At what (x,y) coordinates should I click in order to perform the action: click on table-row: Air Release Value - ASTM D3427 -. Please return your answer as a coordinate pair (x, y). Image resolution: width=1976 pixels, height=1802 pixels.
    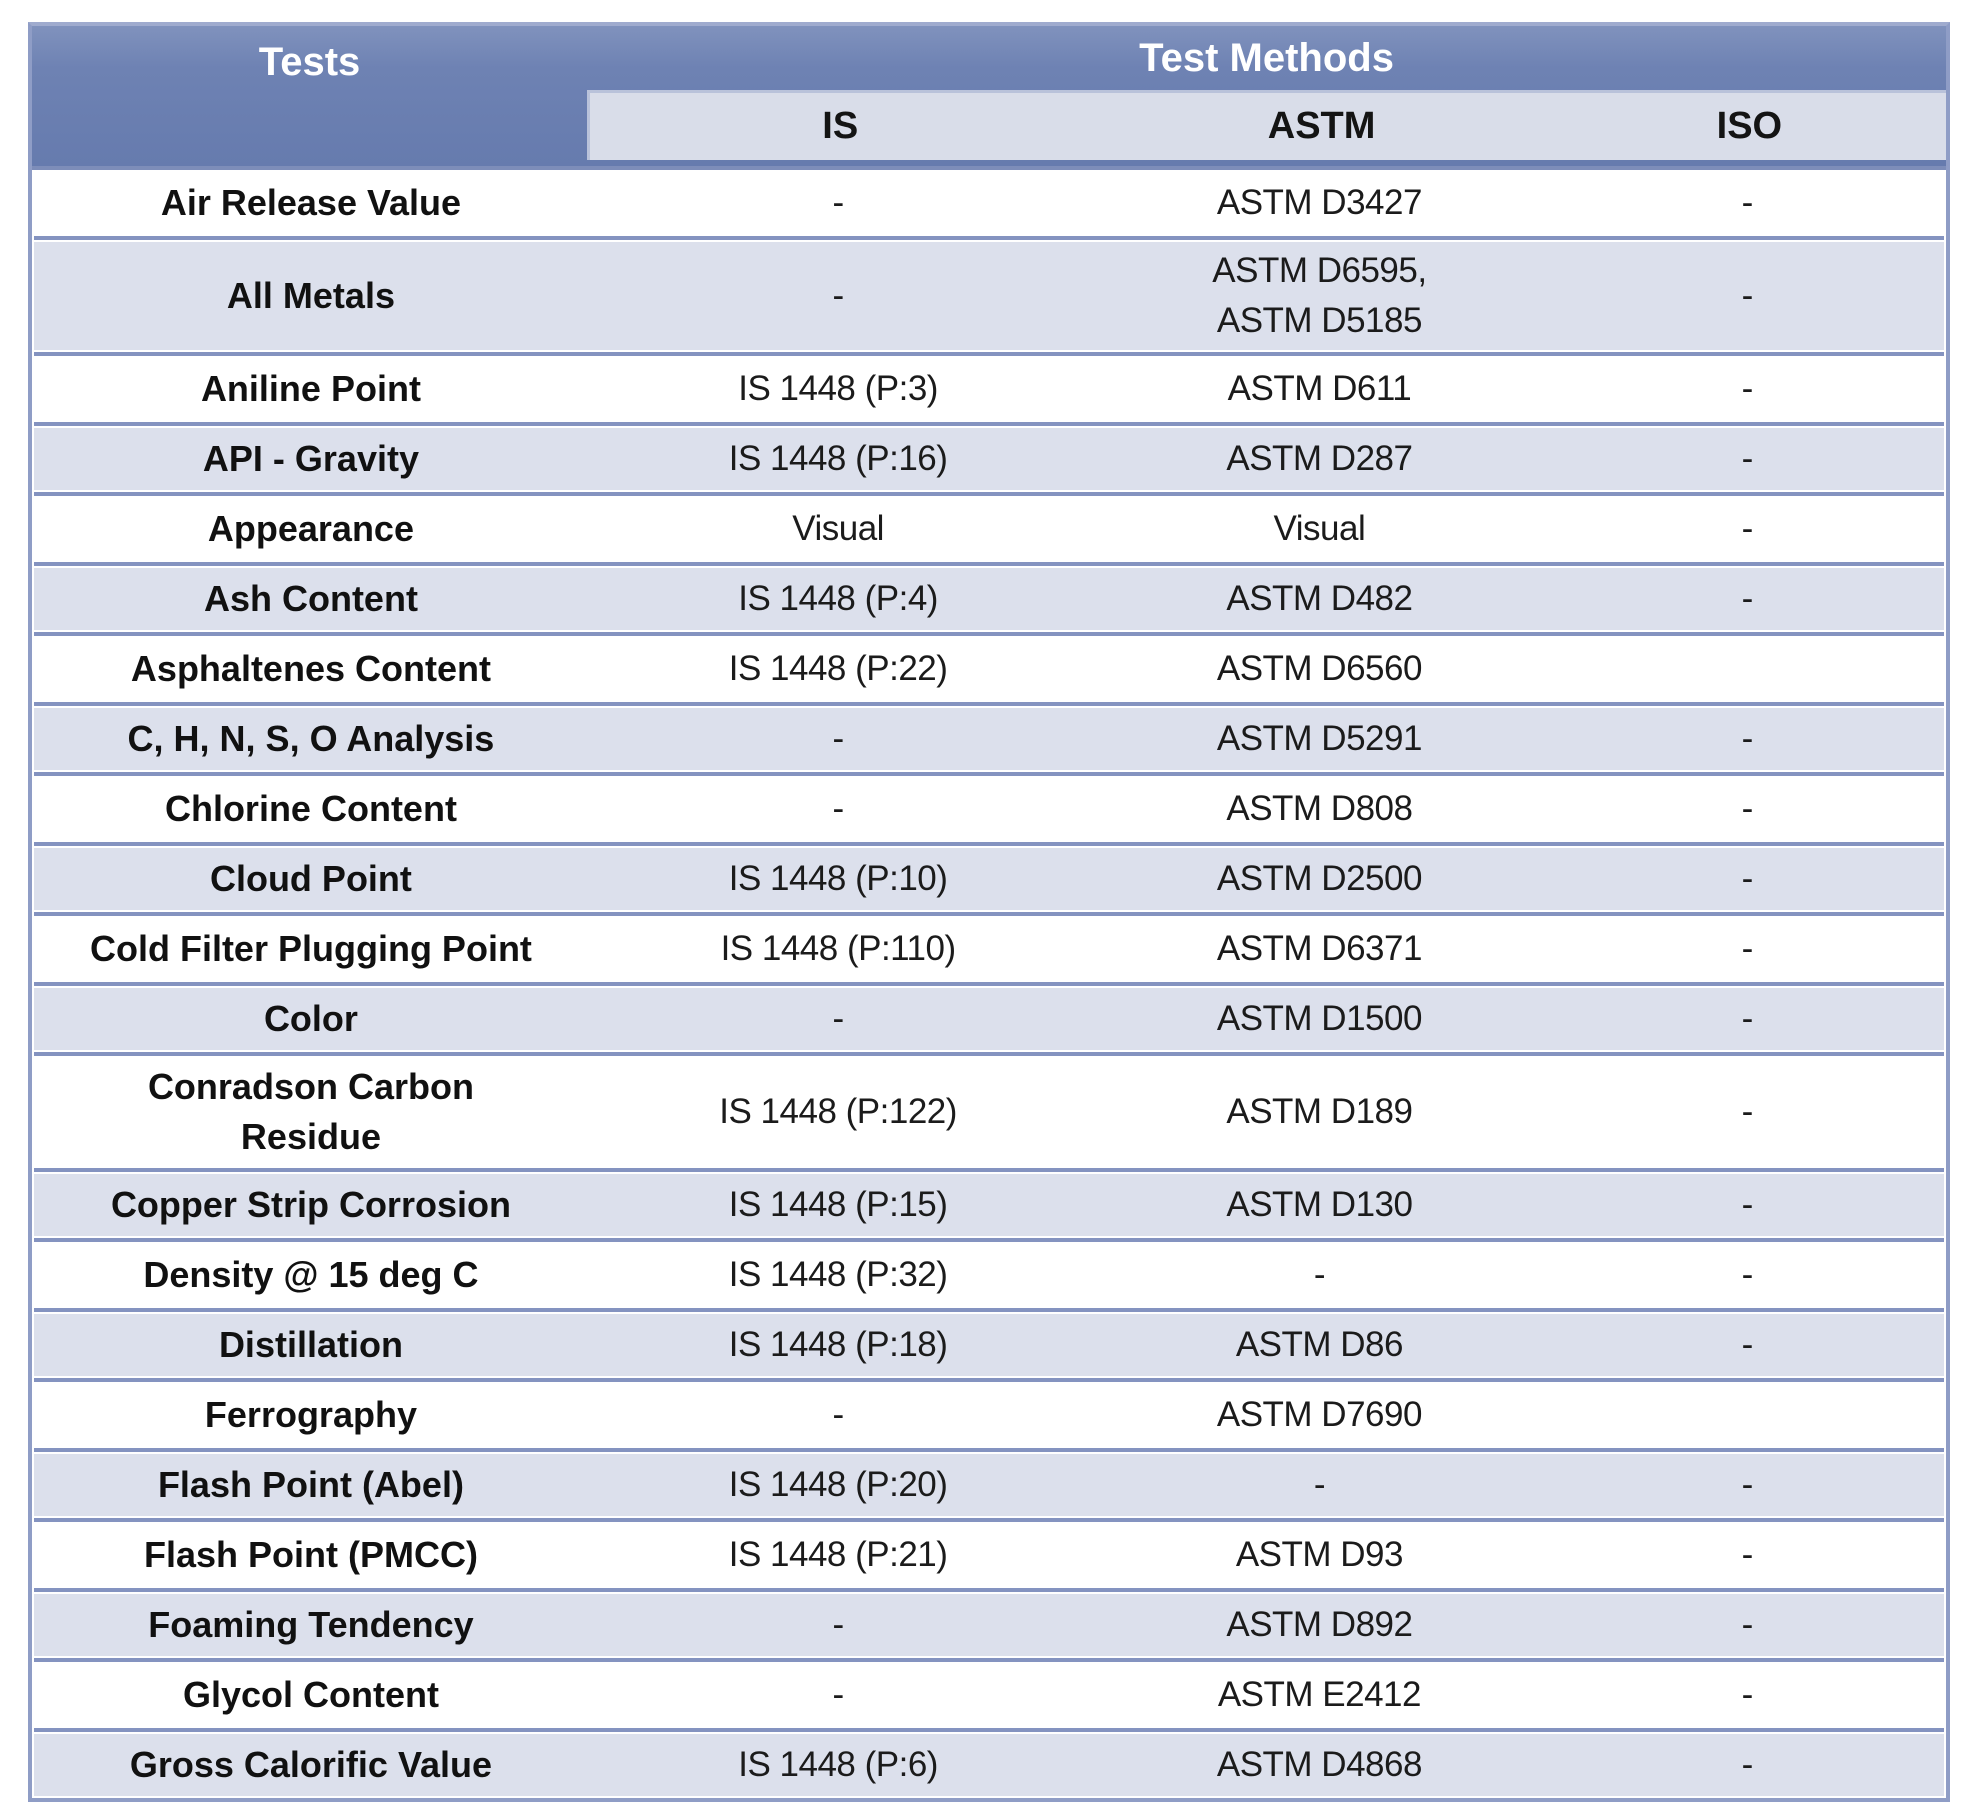
    Looking at the image, I should click on (989, 203).